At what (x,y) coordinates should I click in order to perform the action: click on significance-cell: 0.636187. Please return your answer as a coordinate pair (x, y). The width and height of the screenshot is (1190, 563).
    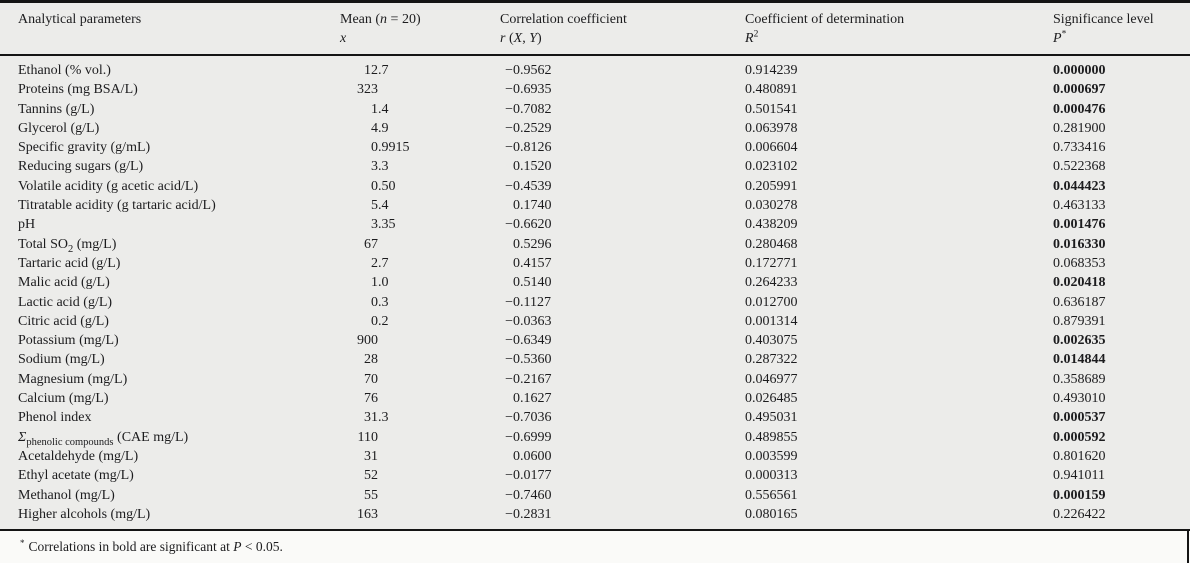
    Looking at the image, I should click on (1079, 302).